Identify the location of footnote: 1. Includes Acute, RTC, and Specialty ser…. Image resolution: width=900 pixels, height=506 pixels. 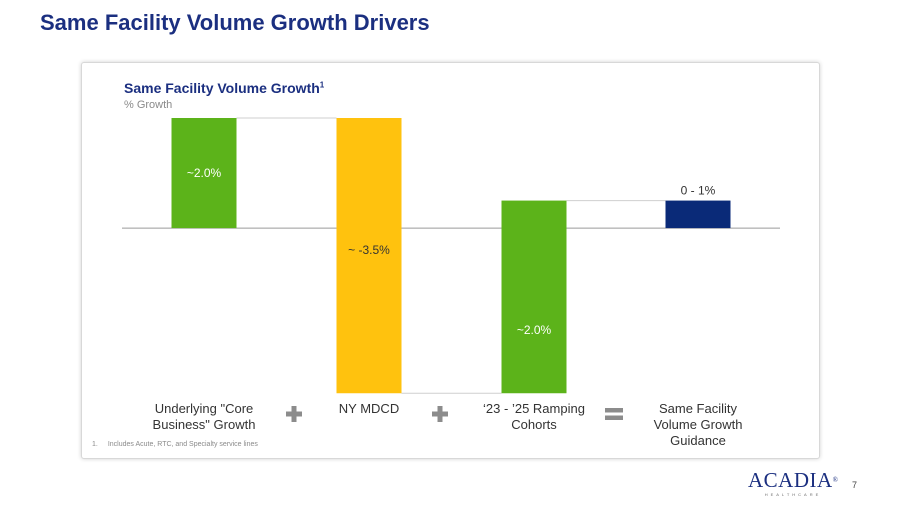
(175, 444).